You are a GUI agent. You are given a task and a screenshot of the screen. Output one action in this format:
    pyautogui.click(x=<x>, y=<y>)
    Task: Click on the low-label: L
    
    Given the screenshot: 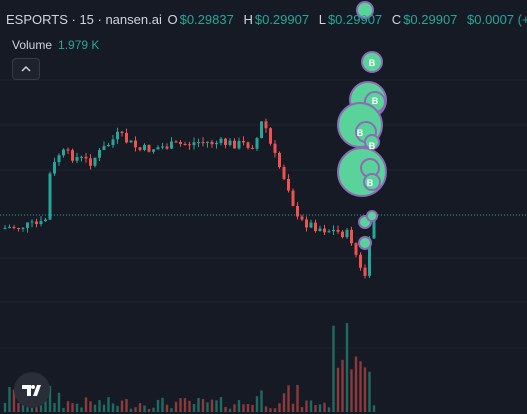 What is the action you would take?
    pyautogui.click(x=322, y=19)
    